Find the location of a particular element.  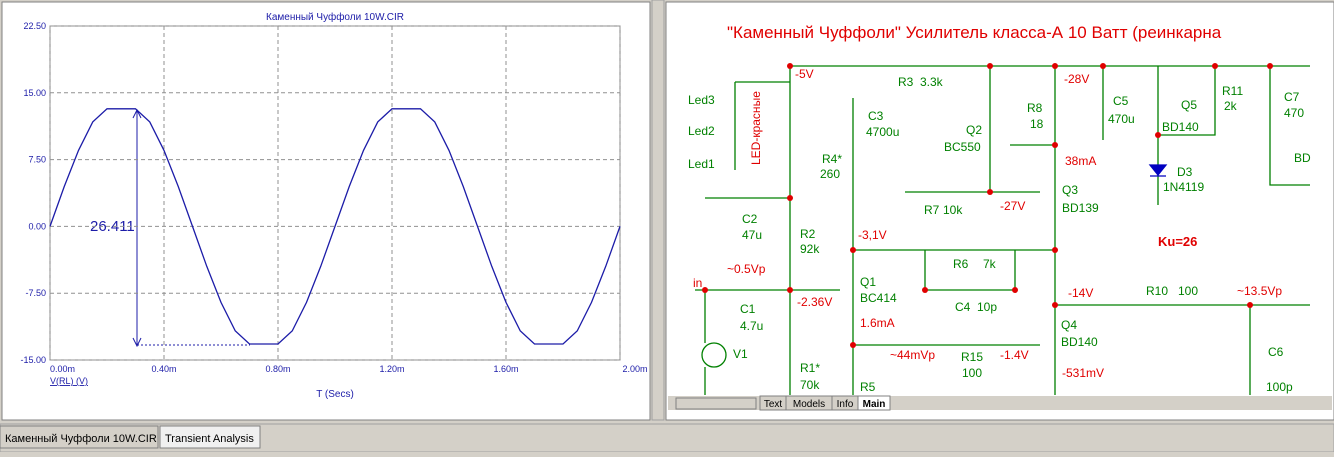

component-label: BD139 is located at coordinates (1080, 208).